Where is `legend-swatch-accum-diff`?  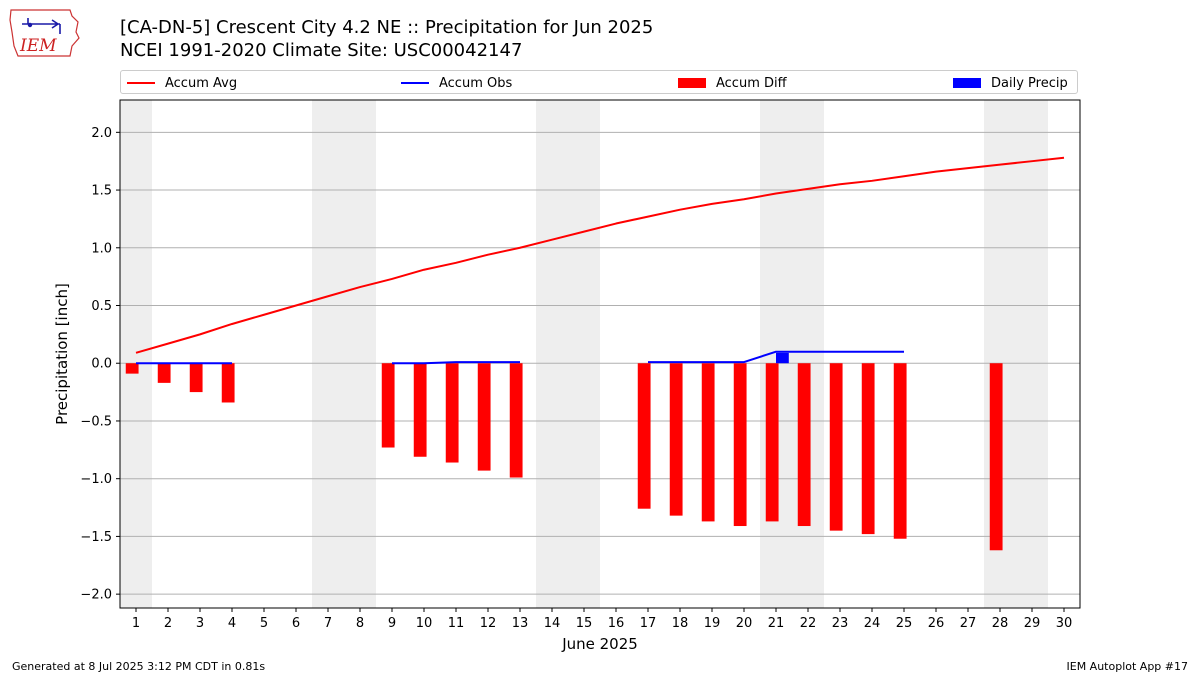 legend-swatch-accum-diff is located at coordinates (692, 83).